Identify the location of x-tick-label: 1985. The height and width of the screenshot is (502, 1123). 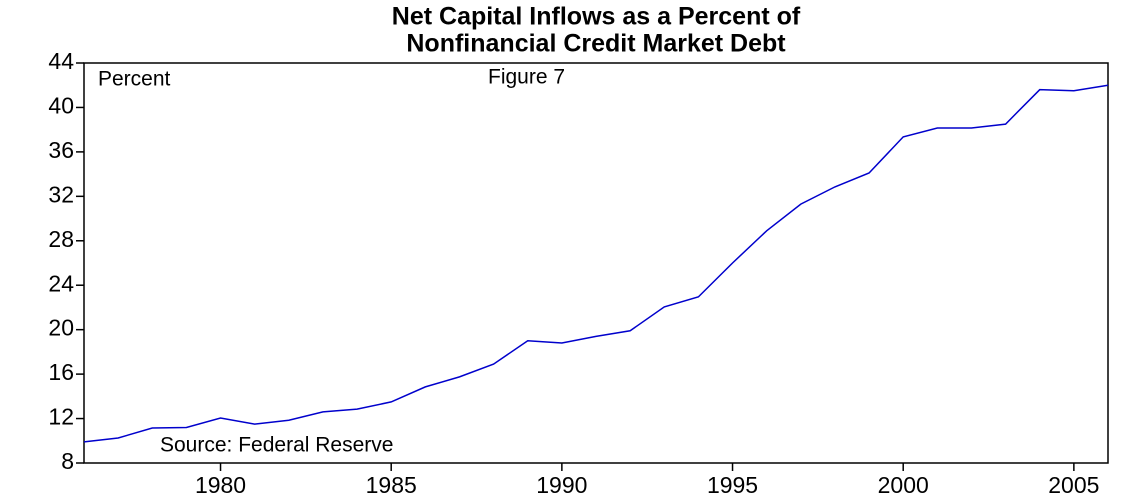
(391, 485).